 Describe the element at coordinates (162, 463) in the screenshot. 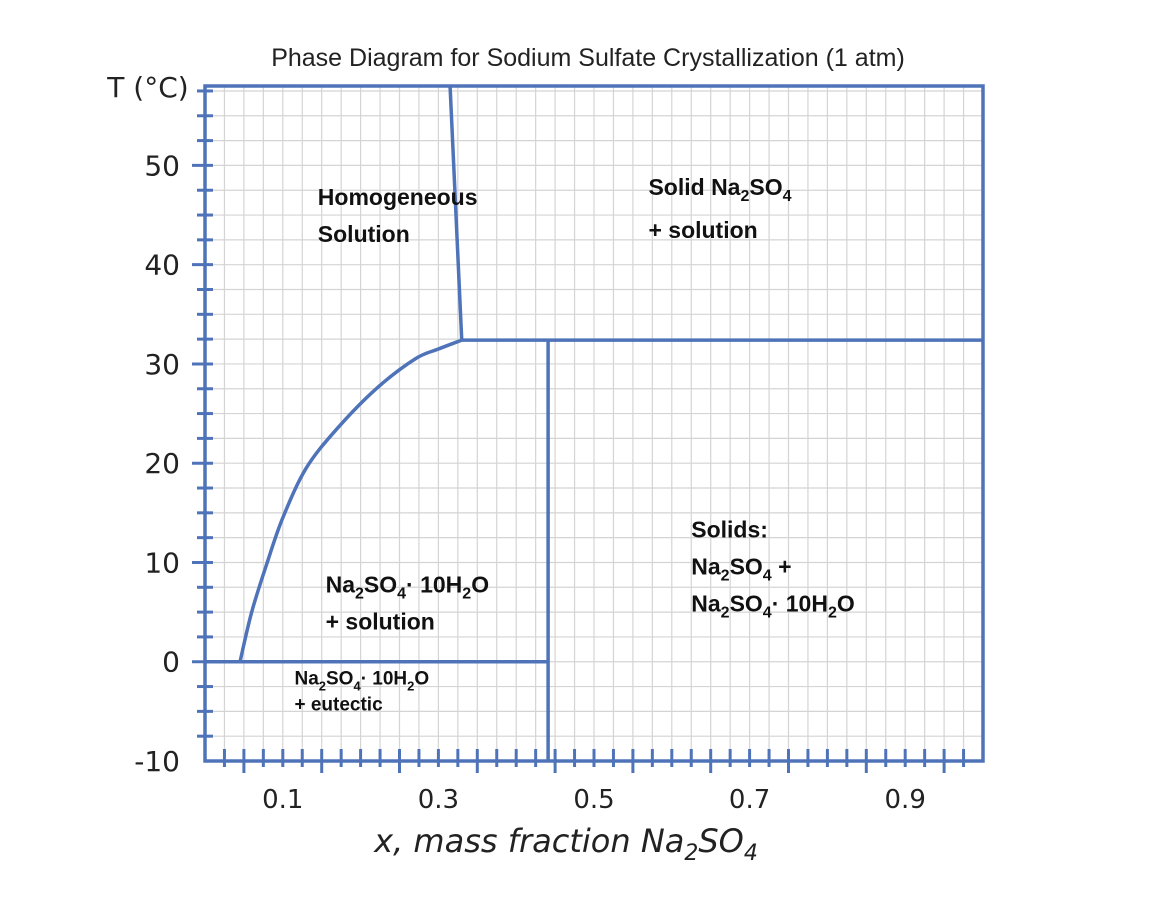

I see `y-tick-label: 20` at that location.